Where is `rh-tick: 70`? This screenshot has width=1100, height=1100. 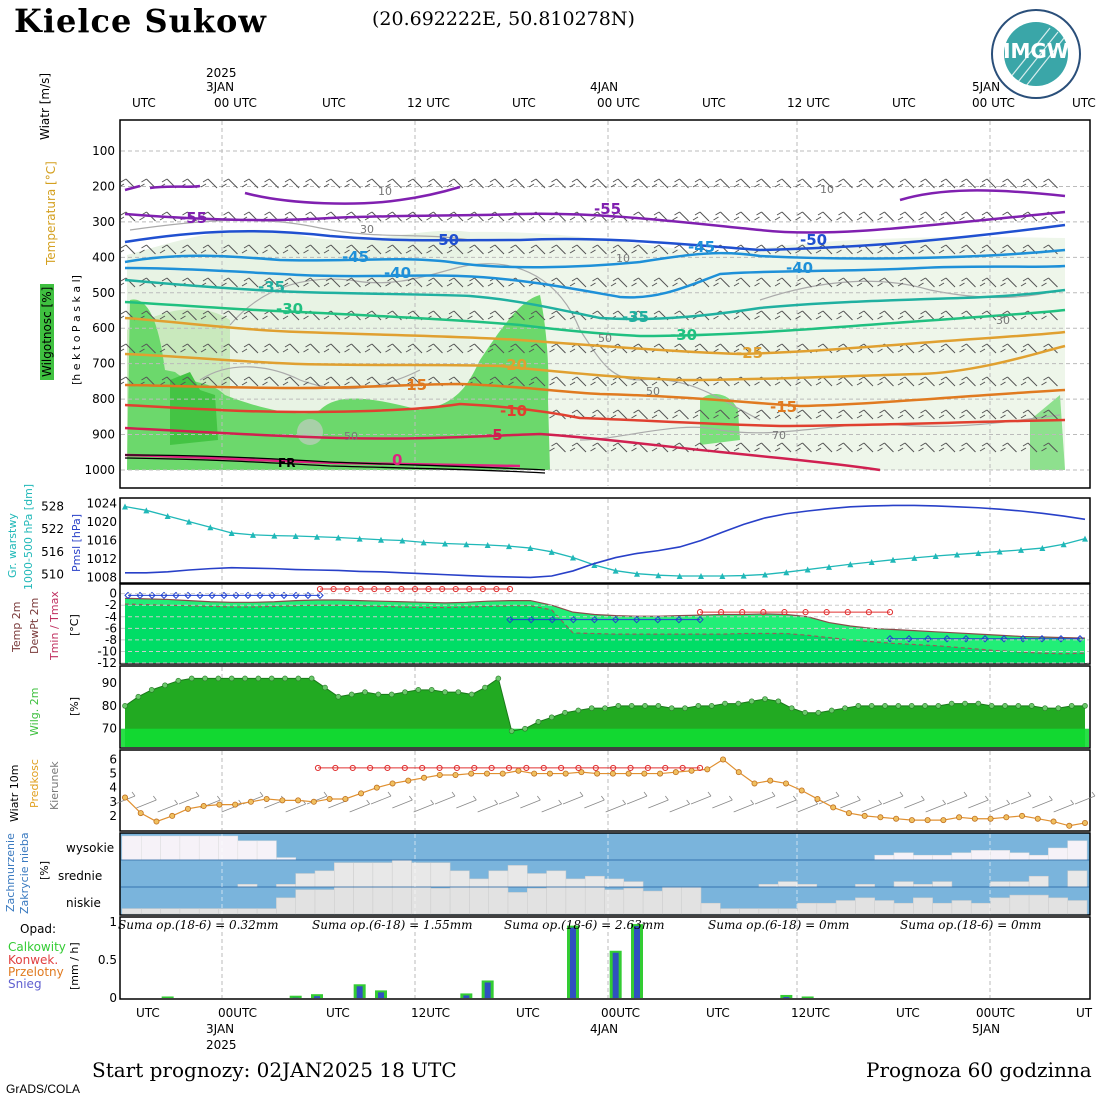 rh-tick: 70 is located at coordinates (109, 729).